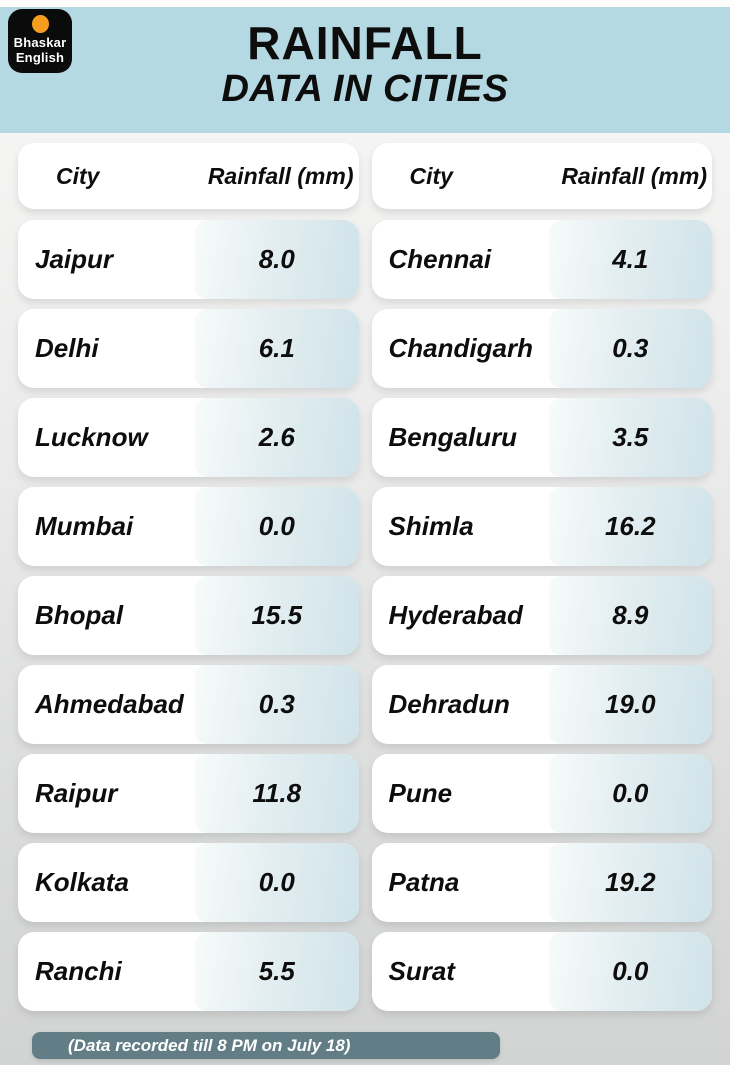 The height and width of the screenshot is (1072, 730). Describe the element at coordinates (420, 793) in the screenshot. I see `city-name: Pune` at that location.